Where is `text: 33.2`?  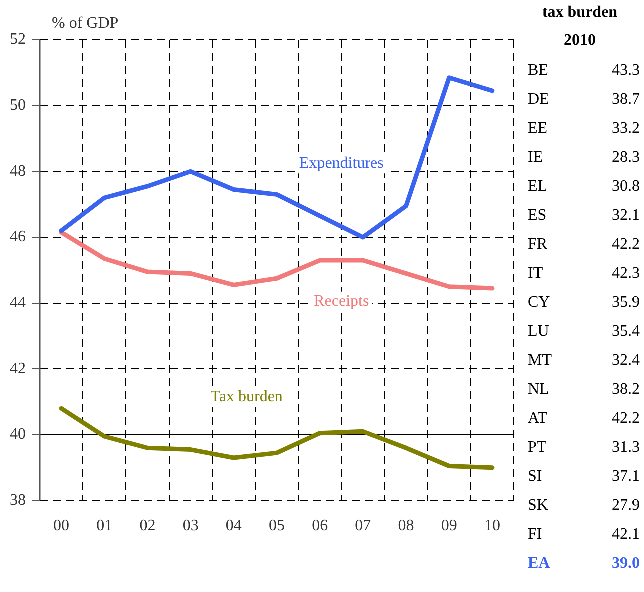
text: 33.2 is located at coordinates (626, 128).